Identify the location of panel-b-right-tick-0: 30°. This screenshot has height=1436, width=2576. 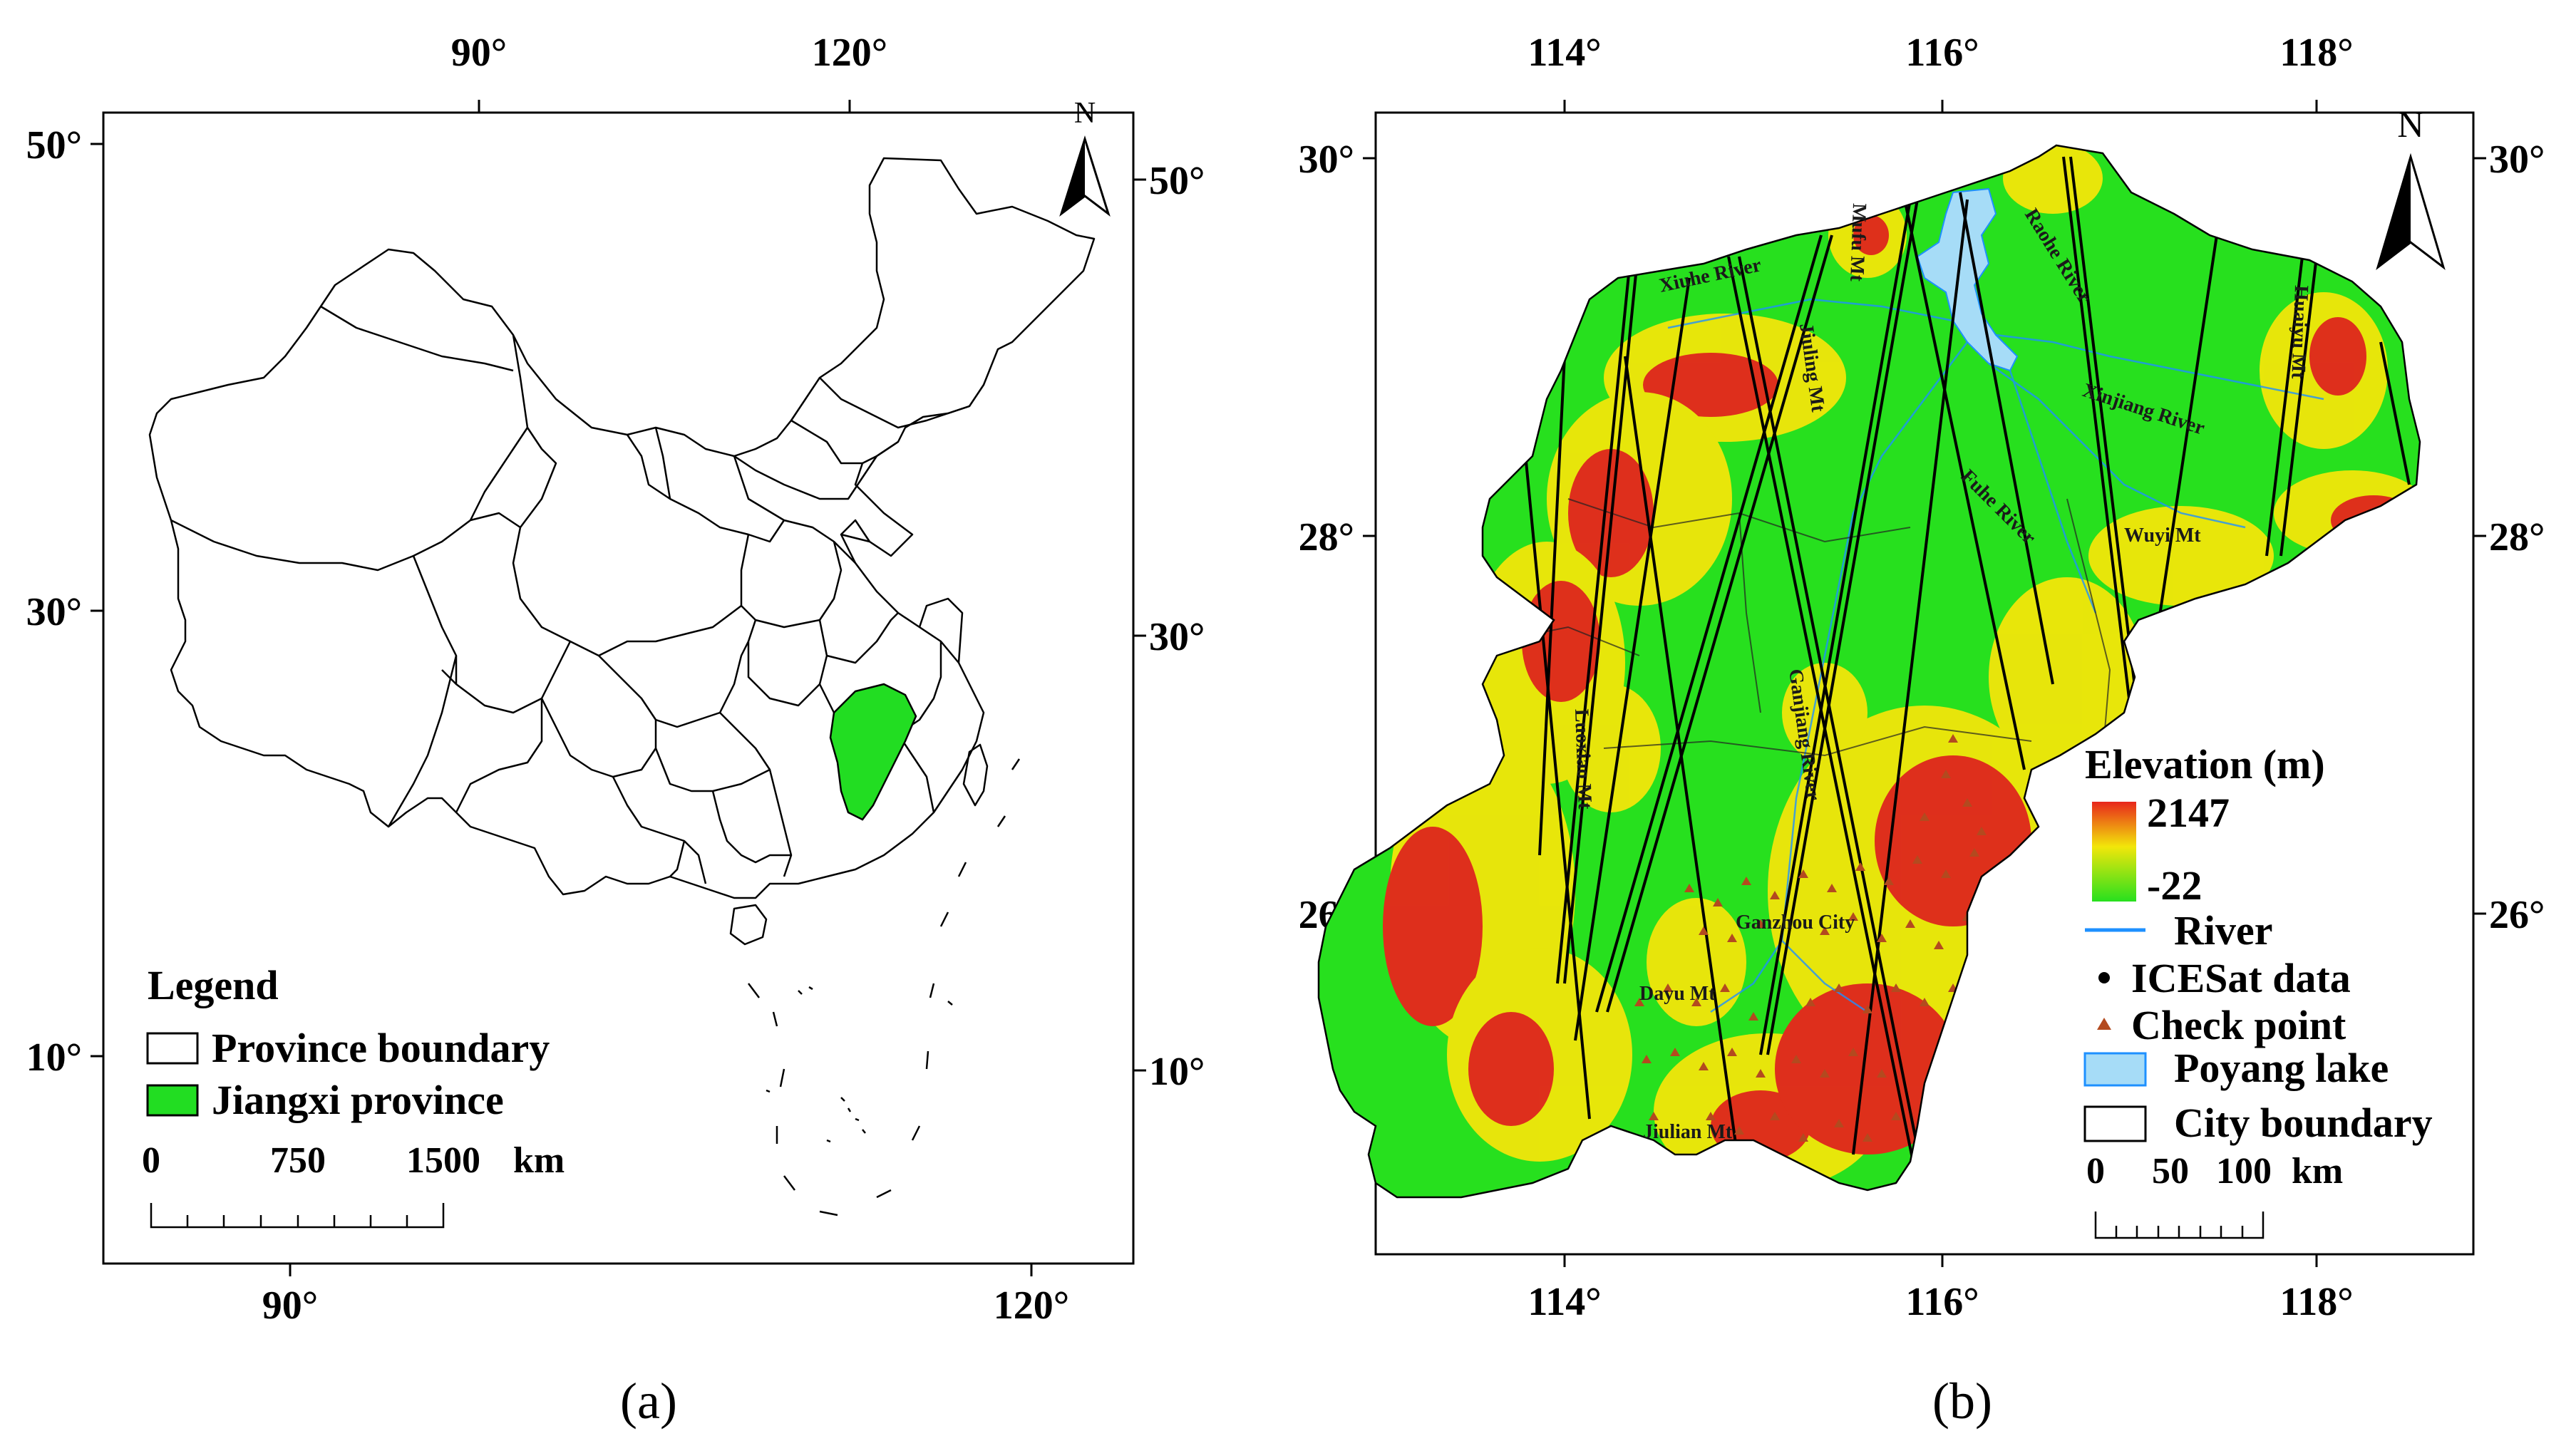
(2517, 160).